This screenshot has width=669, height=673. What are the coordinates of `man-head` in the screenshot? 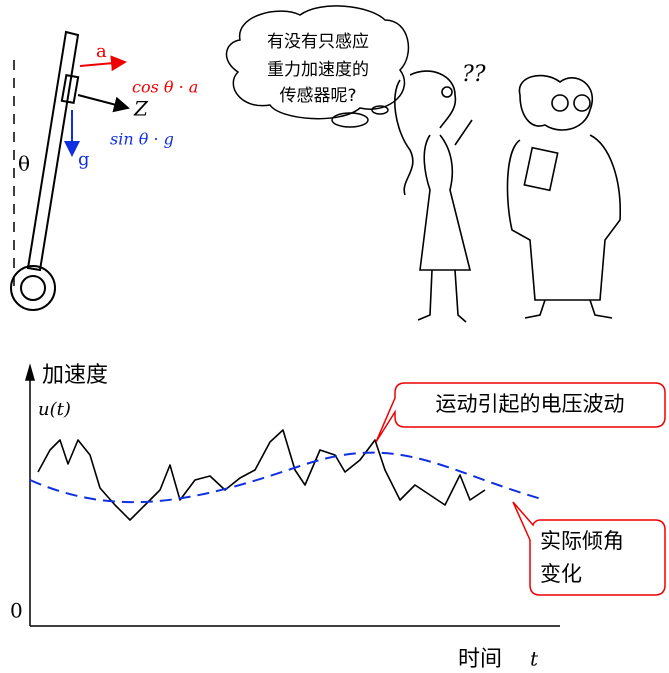 It's located at (555, 102).